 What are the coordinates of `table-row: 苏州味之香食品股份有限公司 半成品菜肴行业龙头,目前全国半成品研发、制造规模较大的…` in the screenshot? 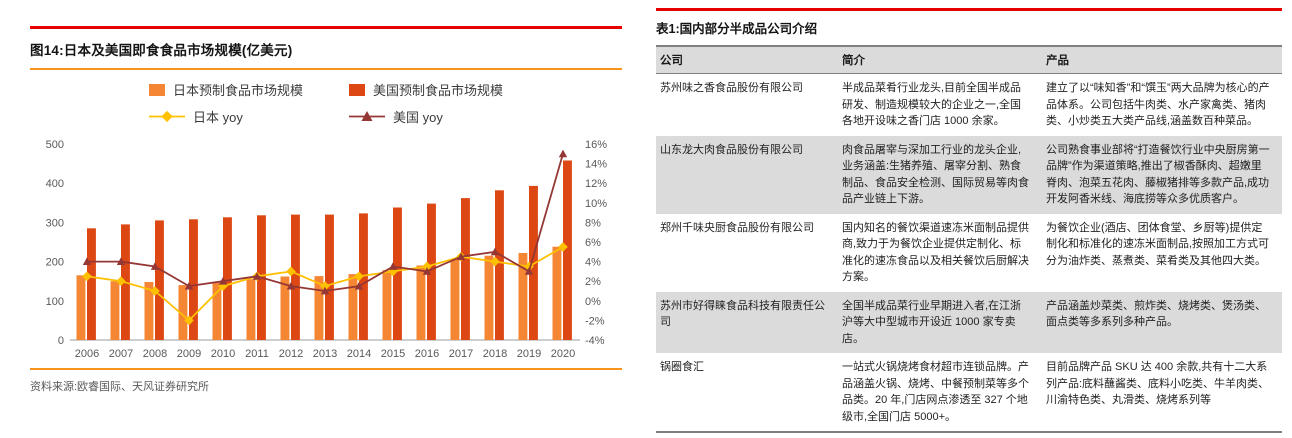 It's located at (969, 105).